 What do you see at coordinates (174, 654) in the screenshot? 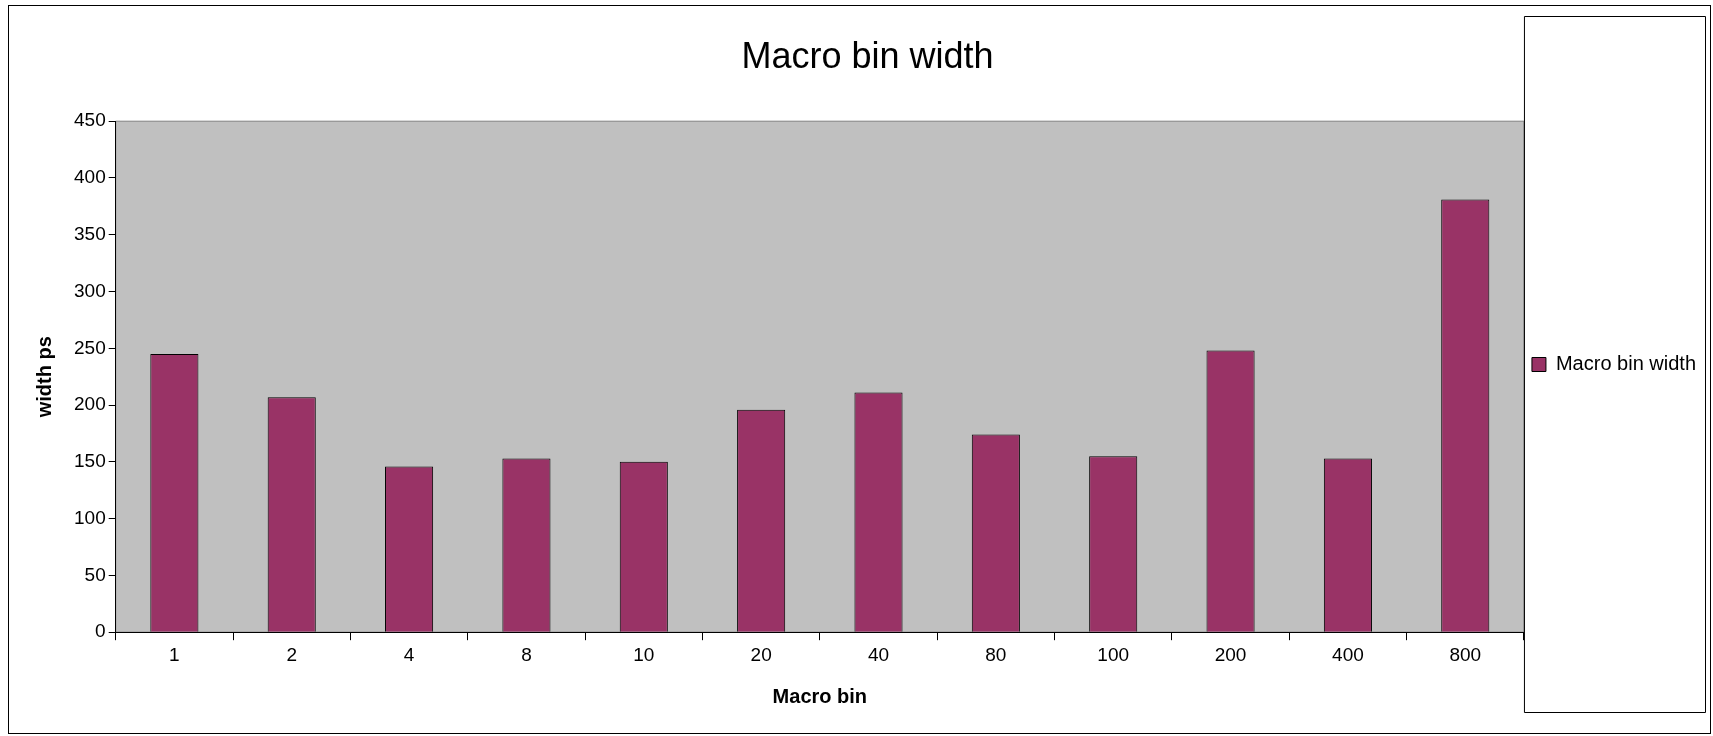
I see `x-tick-label: 1` at bounding box center [174, 654].